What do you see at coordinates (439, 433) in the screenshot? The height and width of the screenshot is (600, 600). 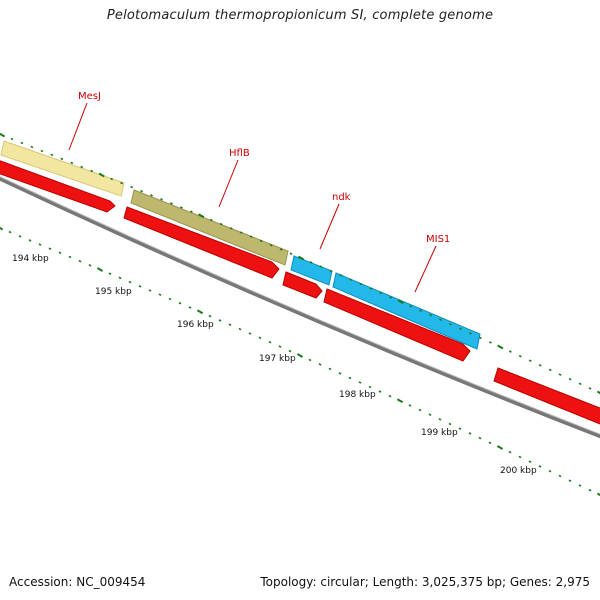 I see `tick-label: 199 kbp` at bounding box center [439, 433].